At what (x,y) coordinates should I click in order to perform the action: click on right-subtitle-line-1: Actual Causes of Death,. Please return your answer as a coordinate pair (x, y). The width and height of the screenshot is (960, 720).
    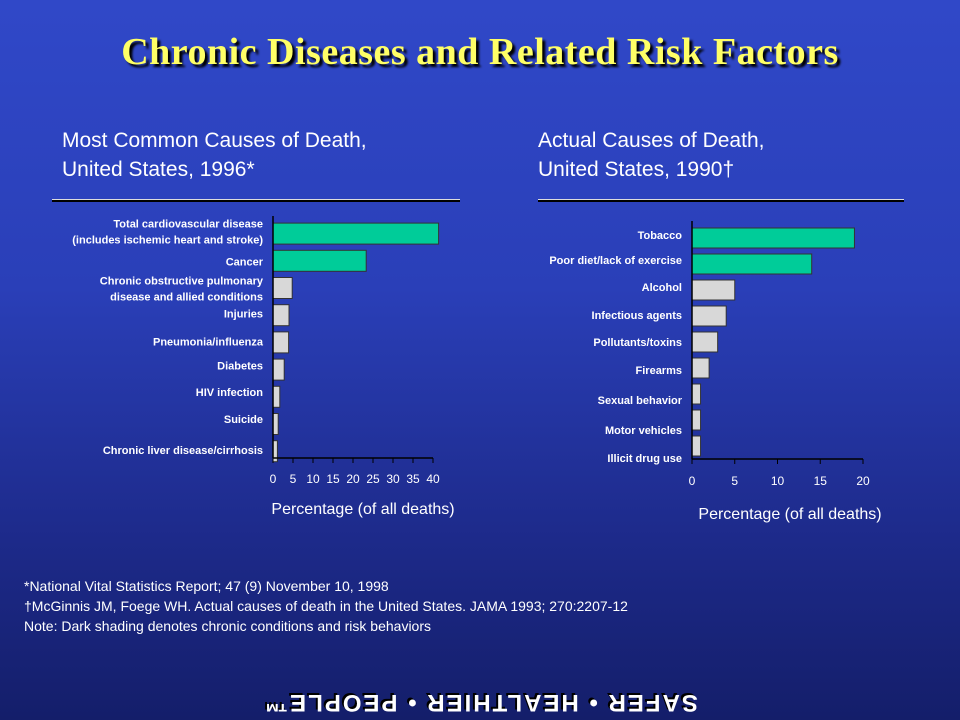
    Looking at the image, I should click on (651, 140).